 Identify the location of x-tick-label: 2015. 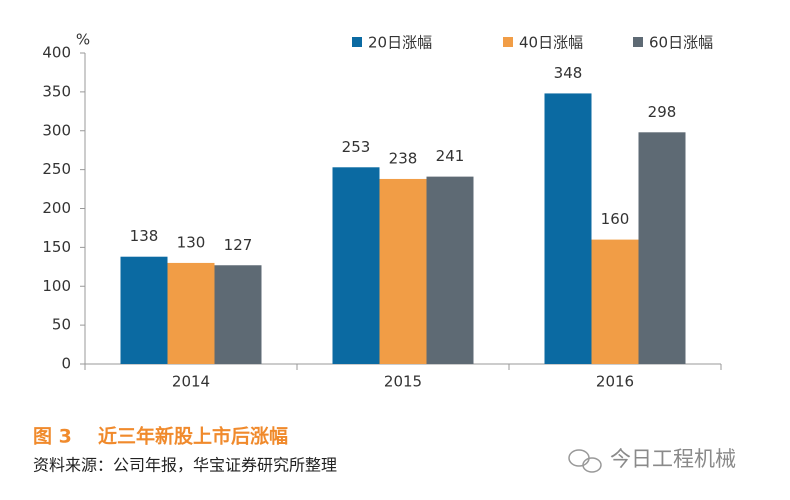
(403, 382).